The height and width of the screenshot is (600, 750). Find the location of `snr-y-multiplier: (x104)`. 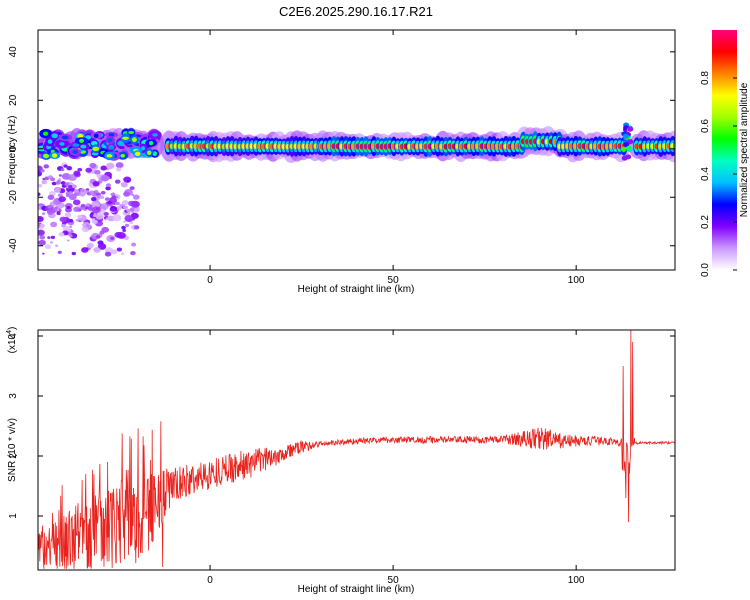

snr-y-multiplier: (x104) is located at coordinates (12, 340).